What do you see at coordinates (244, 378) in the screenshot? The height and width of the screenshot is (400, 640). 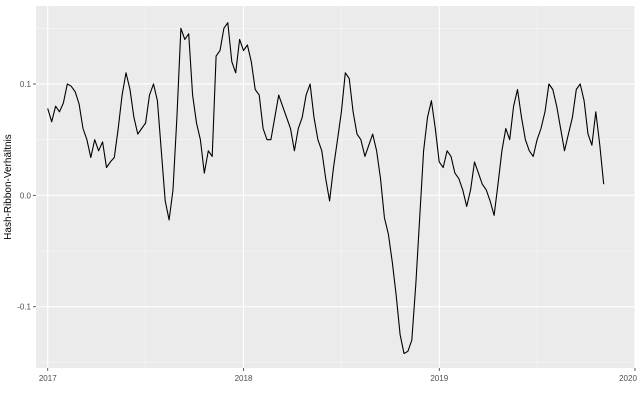 I see `x-tick-label: 2018` at bounding box center [244, 378].